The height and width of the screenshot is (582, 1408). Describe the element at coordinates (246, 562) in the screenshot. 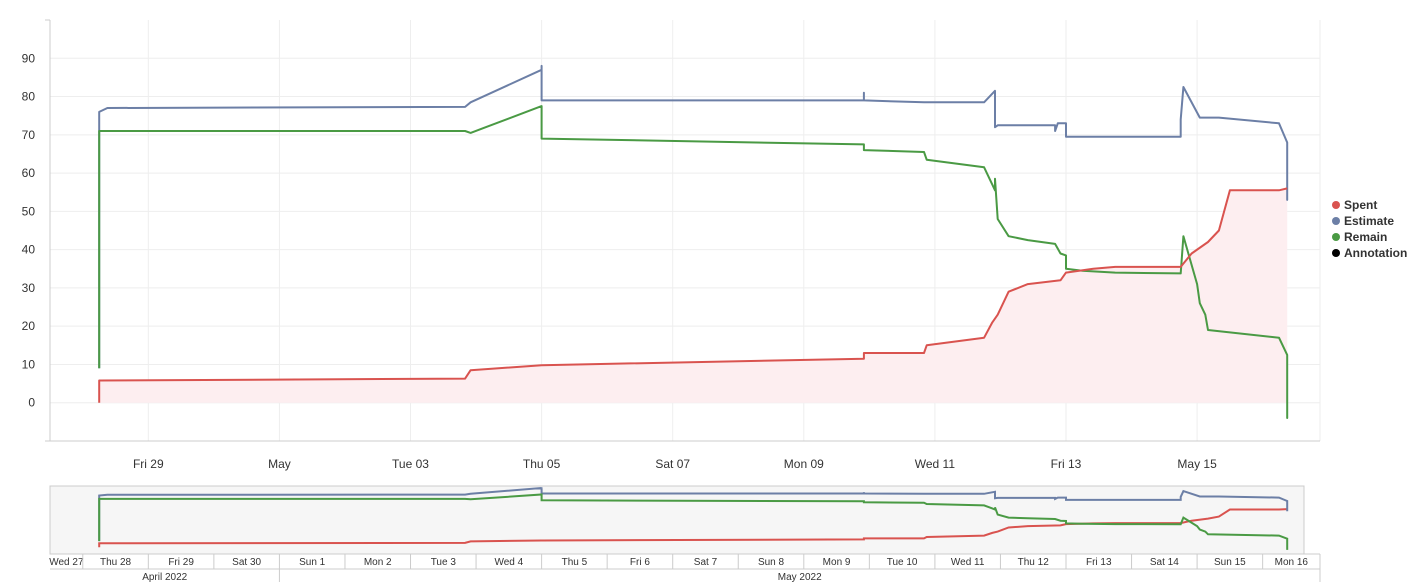

I see `navigator-day-label: Sat 30` at that location.